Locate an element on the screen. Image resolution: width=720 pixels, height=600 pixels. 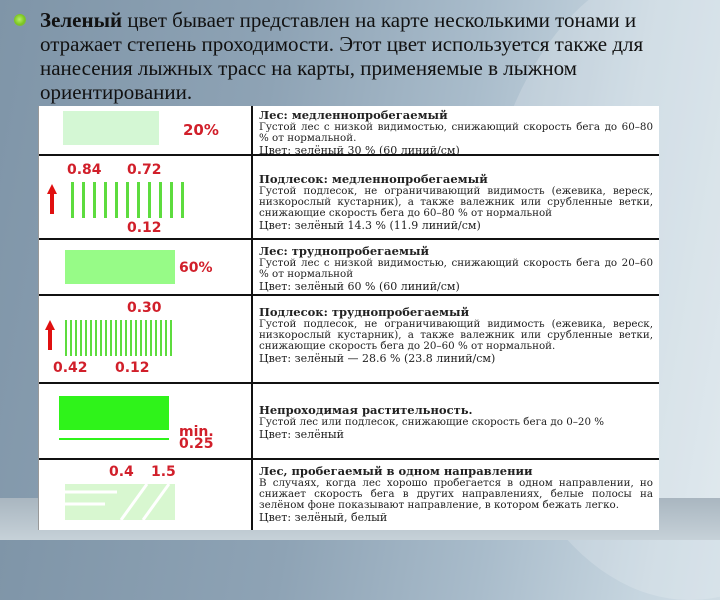
symbol-cell: 0.30 is located at coordinates (146, 339).